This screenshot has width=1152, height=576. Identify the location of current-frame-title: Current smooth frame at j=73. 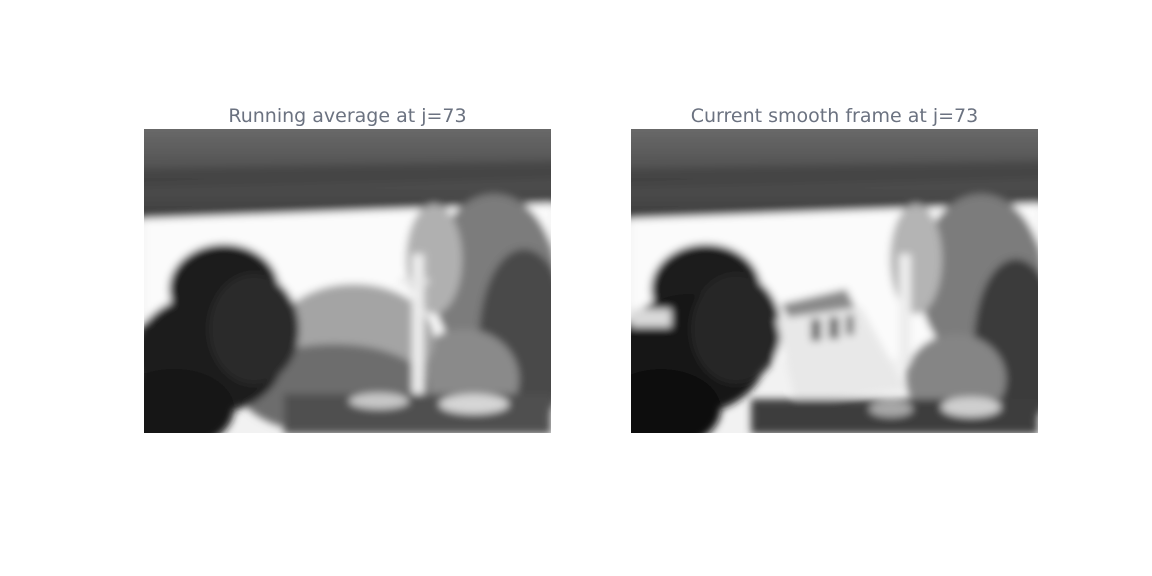
(834, 116).